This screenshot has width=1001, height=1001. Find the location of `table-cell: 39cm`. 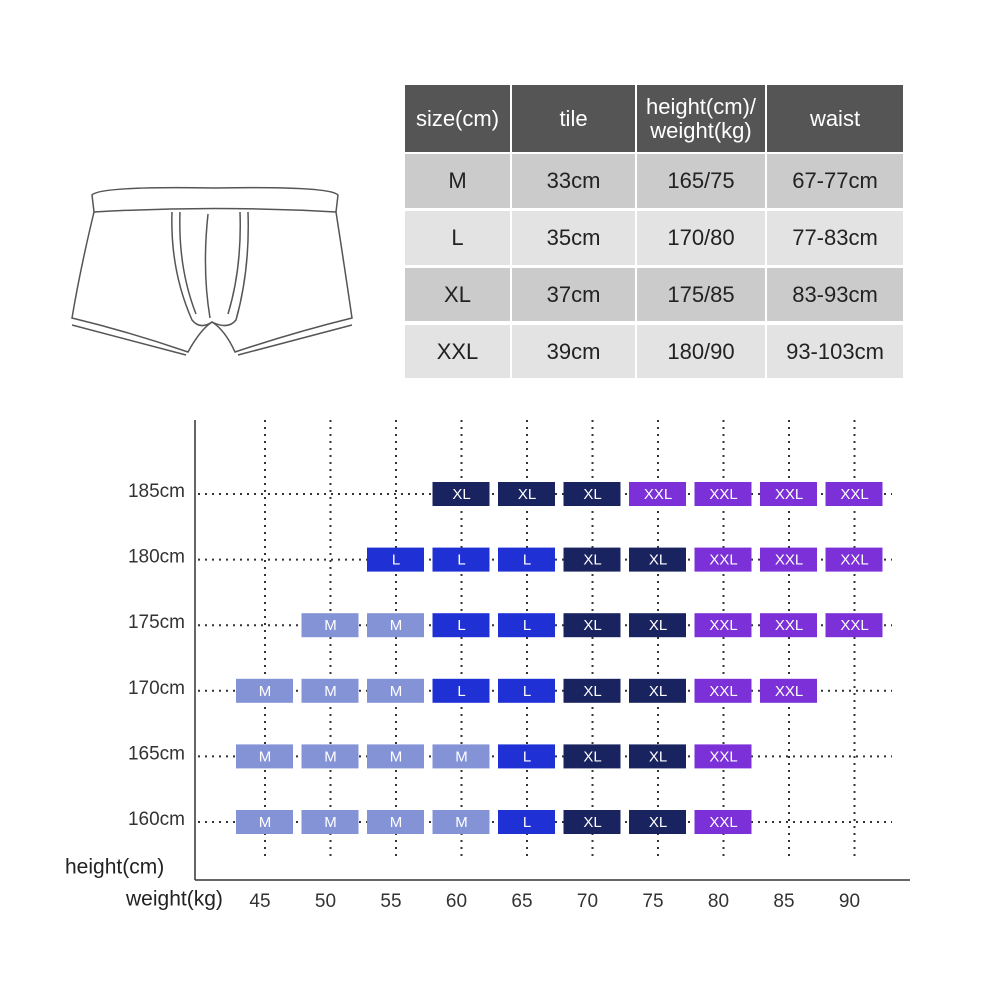

table-cell: 39cm is located at coordinates (573, 351).